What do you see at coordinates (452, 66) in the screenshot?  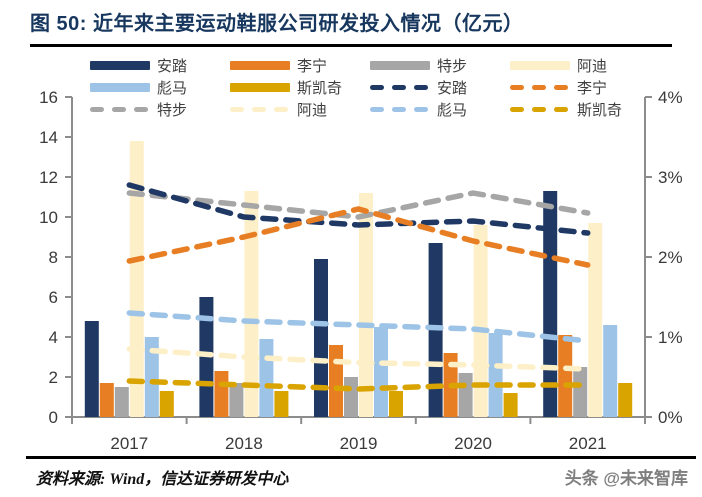 I see `legend-label-xtep: 特步` at bounding box center [452, 66].